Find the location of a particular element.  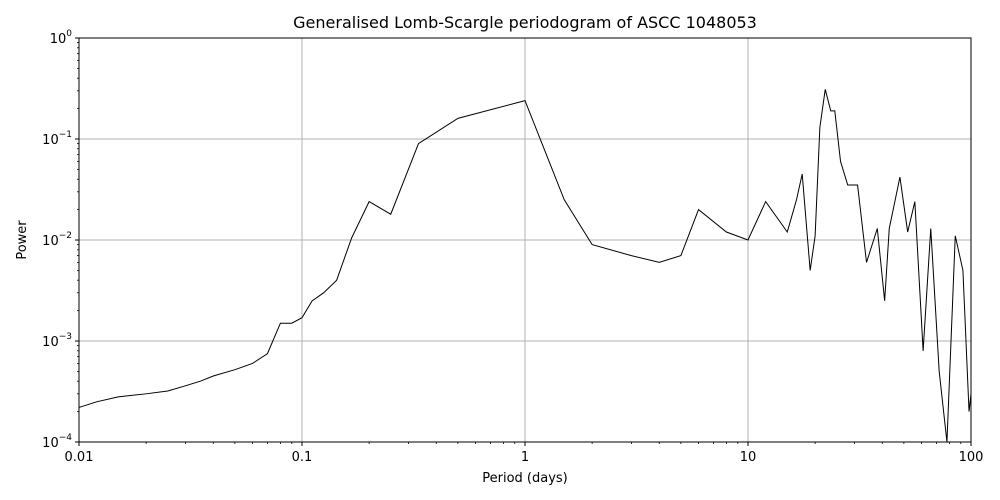

y-tick-label: 10⁻³ is located at coordinates (57, 341).